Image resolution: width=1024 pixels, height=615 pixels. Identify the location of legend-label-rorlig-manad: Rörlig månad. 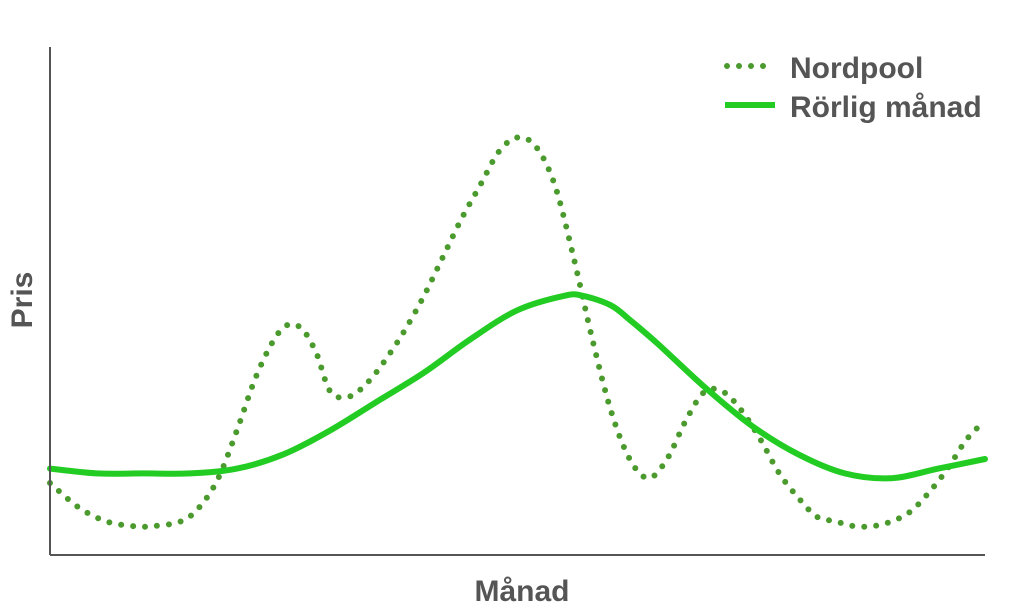
(886, 107).